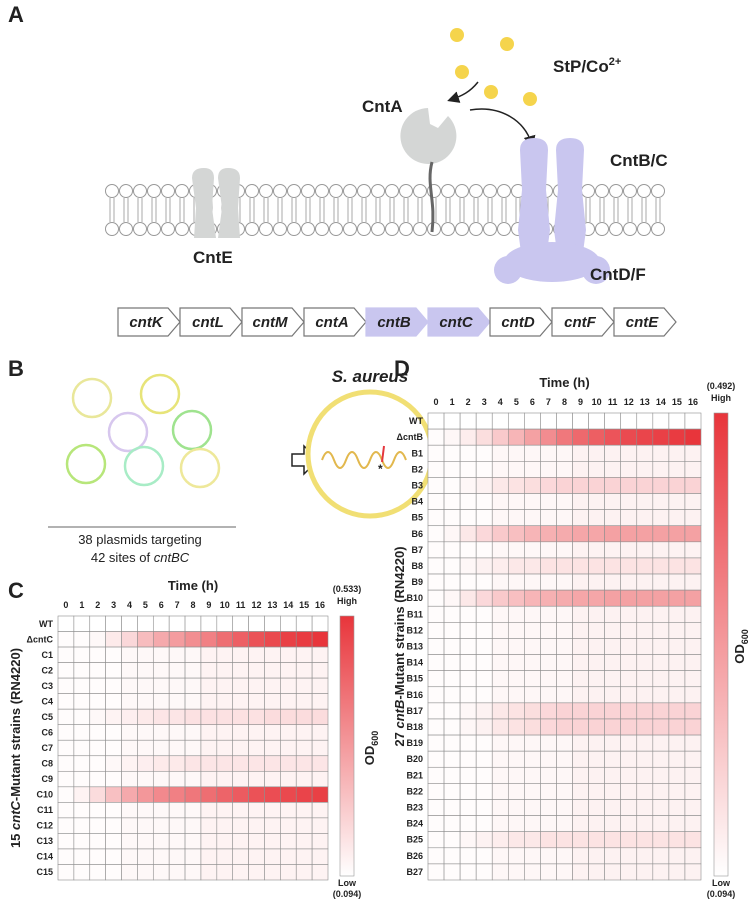  I want to click on colorbar-tick-label: (0.492), so click(721, 386).